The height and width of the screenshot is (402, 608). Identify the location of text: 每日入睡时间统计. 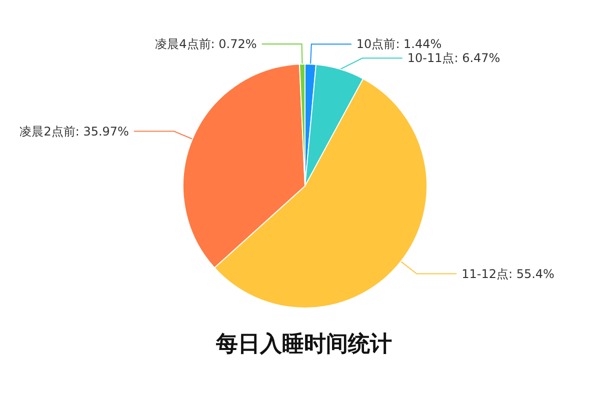
(303, 344).